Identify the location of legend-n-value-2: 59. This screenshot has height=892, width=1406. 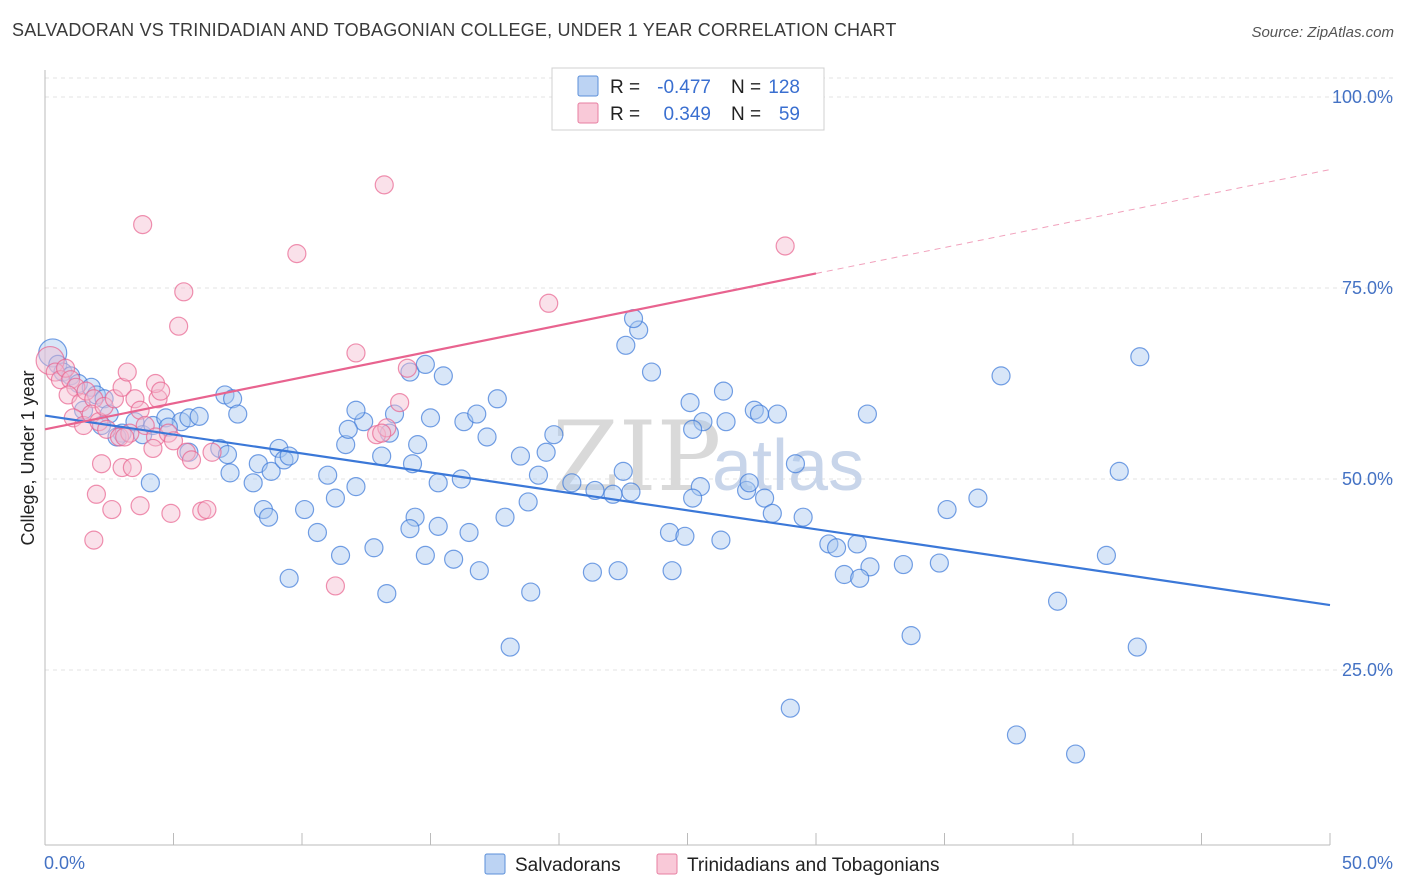
(789, 114).